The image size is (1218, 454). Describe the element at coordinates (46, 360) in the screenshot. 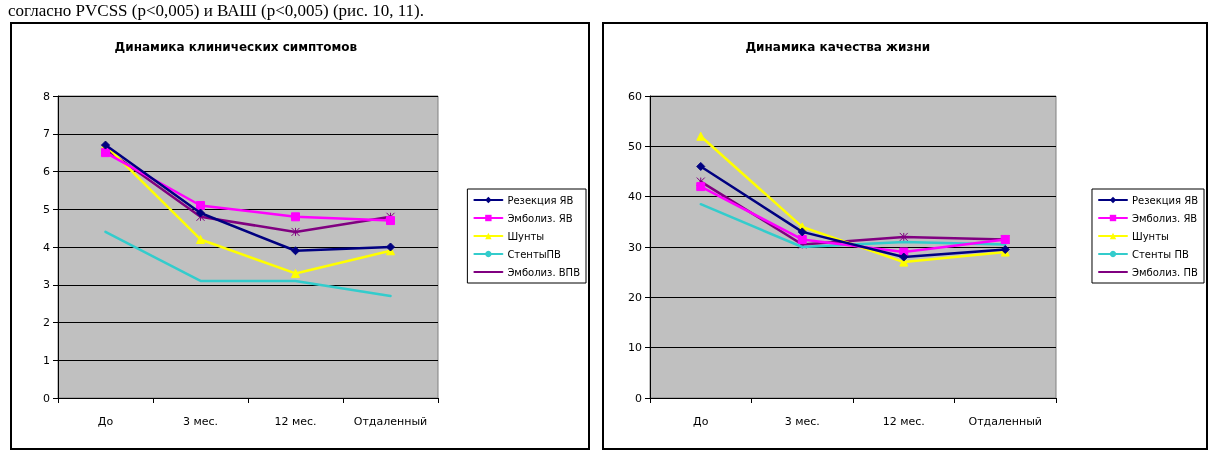

I see `y-tick-label: 1` at that location.